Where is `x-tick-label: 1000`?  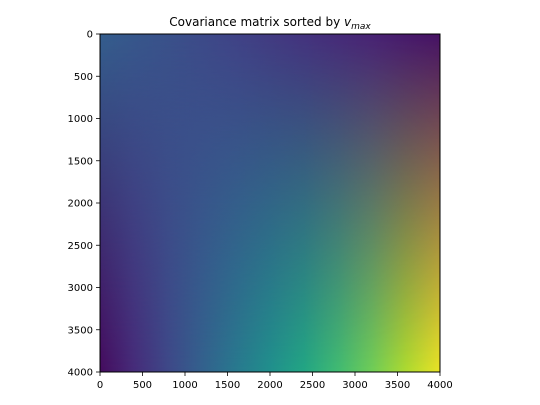 x-tick-label: 1000 is located at coordinates (184, 385).